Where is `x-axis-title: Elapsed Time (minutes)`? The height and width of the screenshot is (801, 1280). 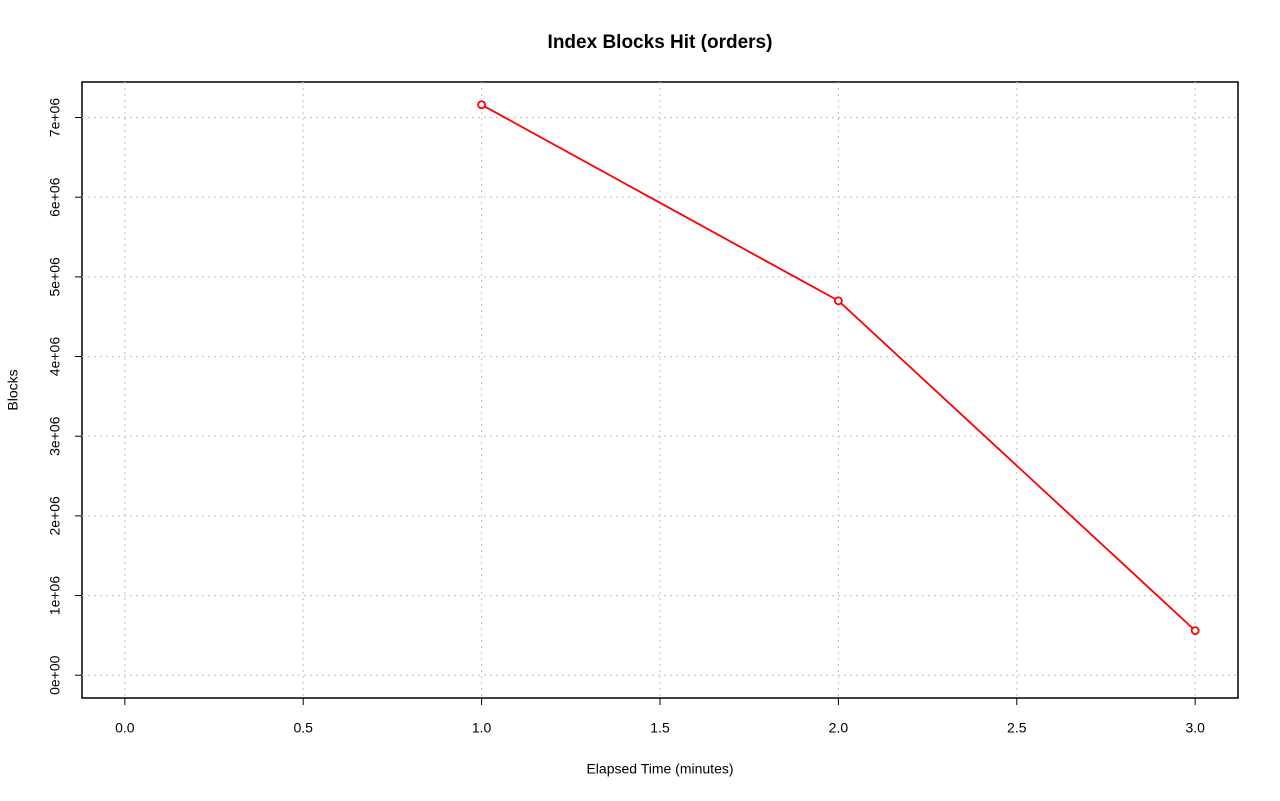 x-axis-title: Elapsed Time (minutes) is located at coordinates (659, 769).